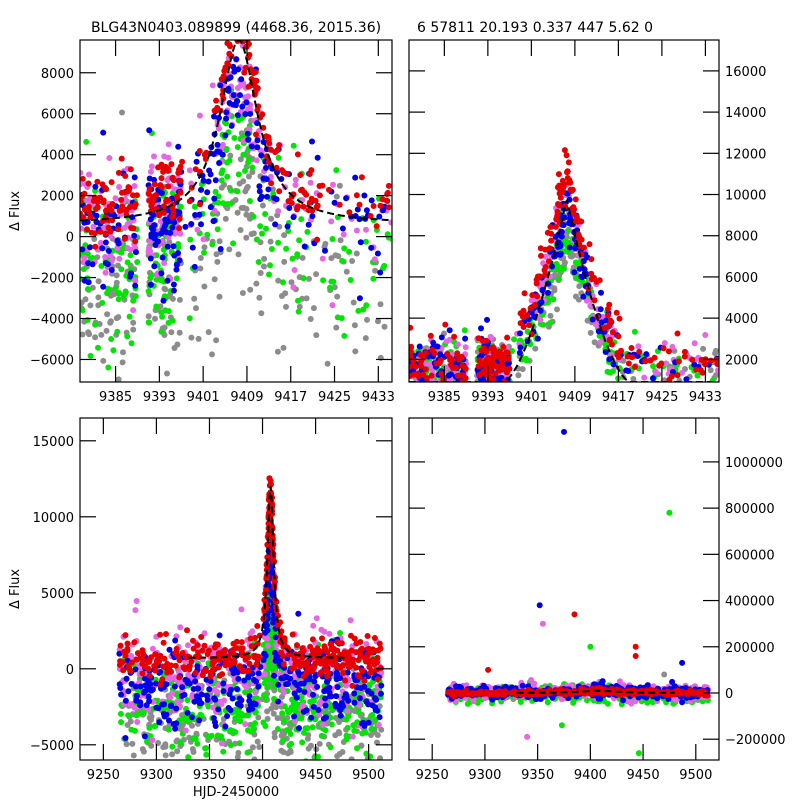  What do you see at coordinates (209, 775) in the screenshot?
I see `x-tick-label: 9350` at bounding box center [209, 775].